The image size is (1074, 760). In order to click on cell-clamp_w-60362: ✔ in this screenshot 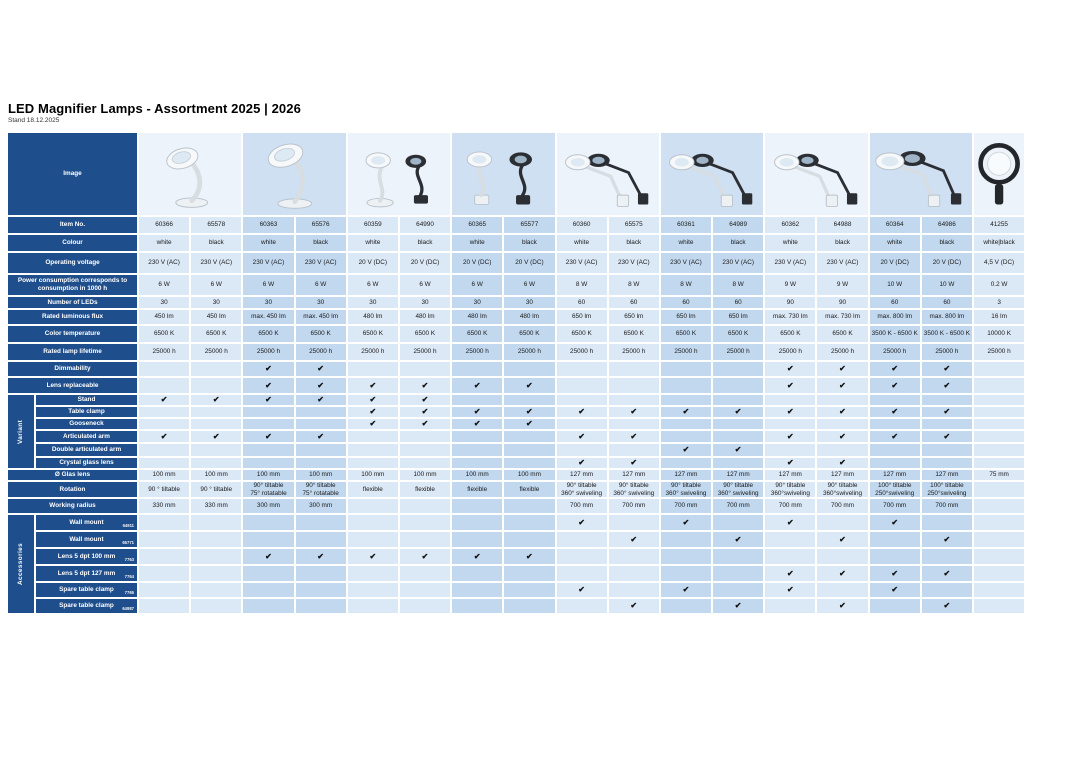, I will do `click(790, 590)`.